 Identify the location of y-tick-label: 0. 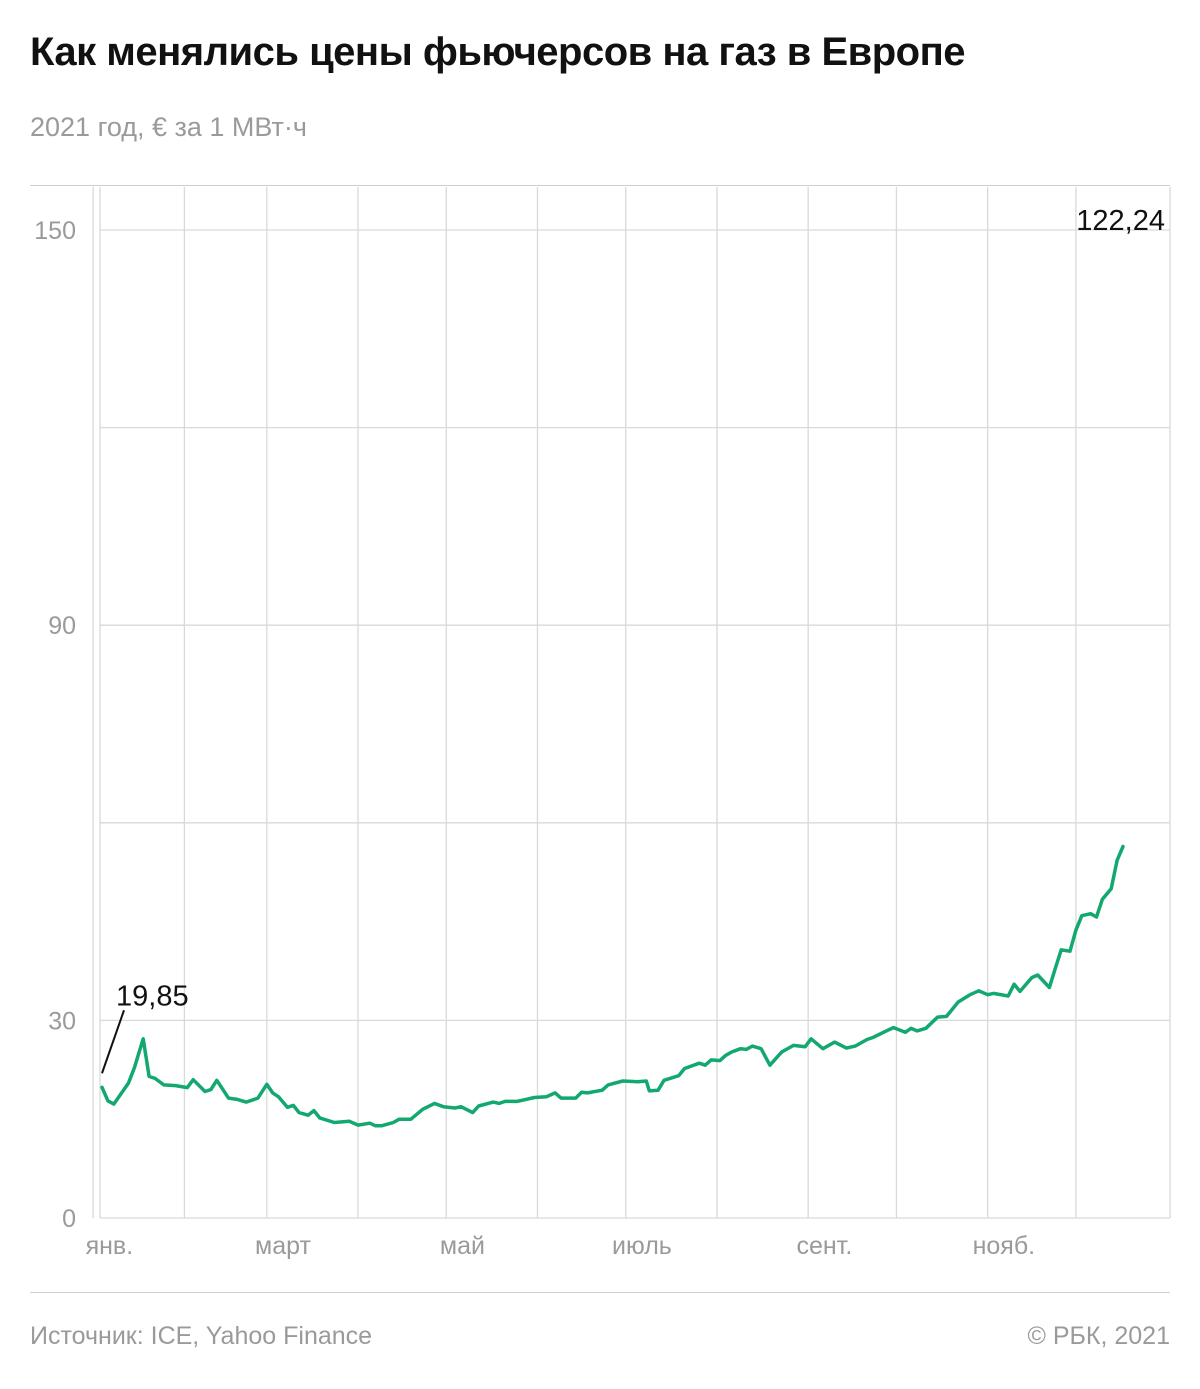
(69, 1219).